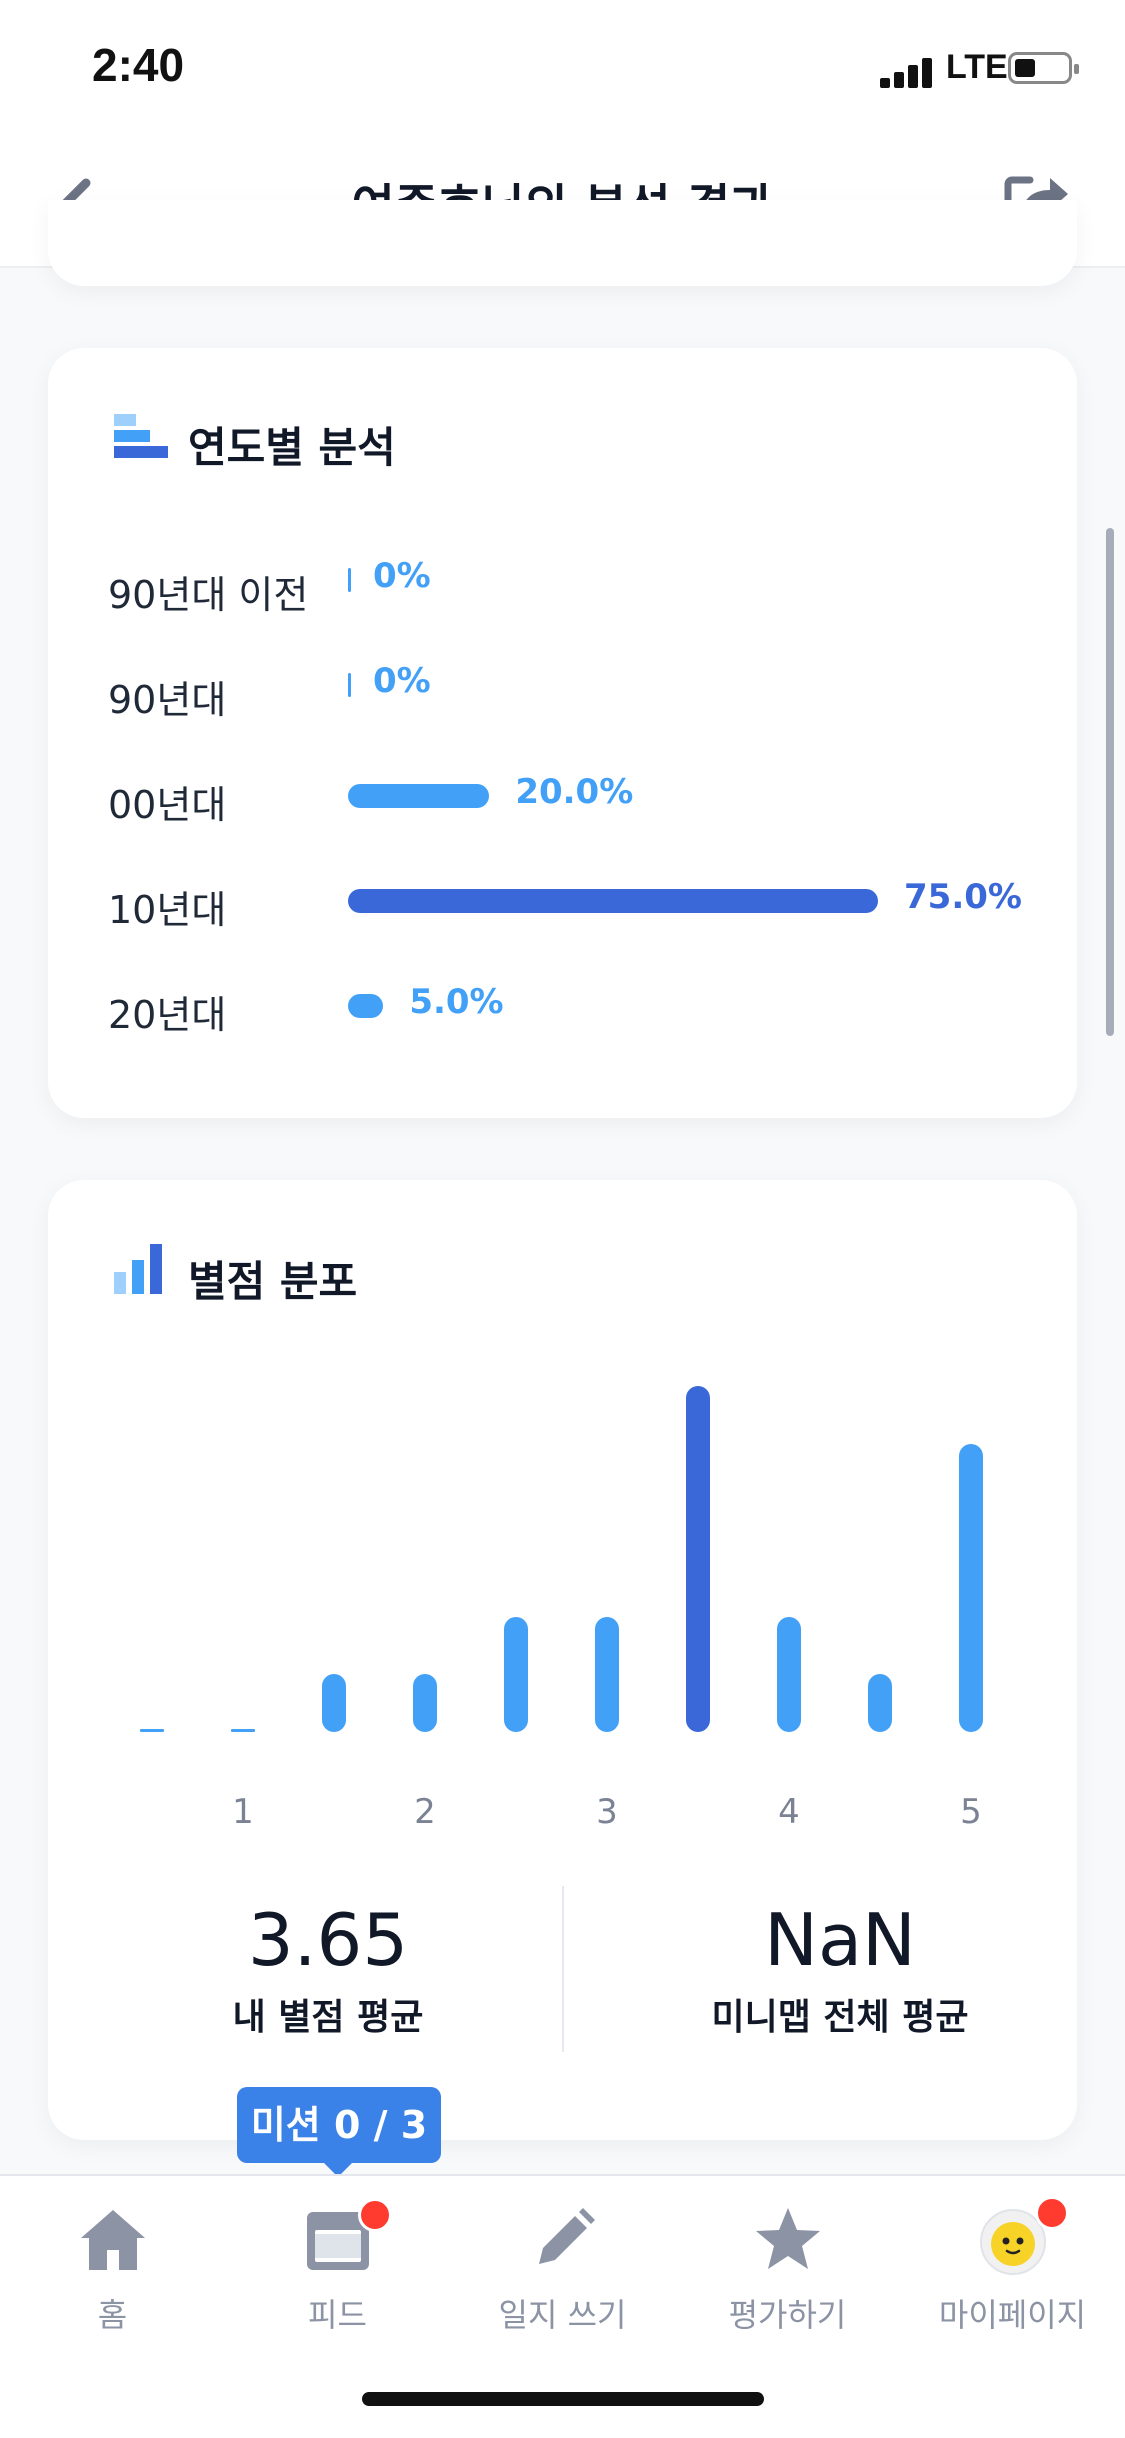 The image size is (1125, 2438). I want to click on year-row-label: 10년대, so click(167, 910).